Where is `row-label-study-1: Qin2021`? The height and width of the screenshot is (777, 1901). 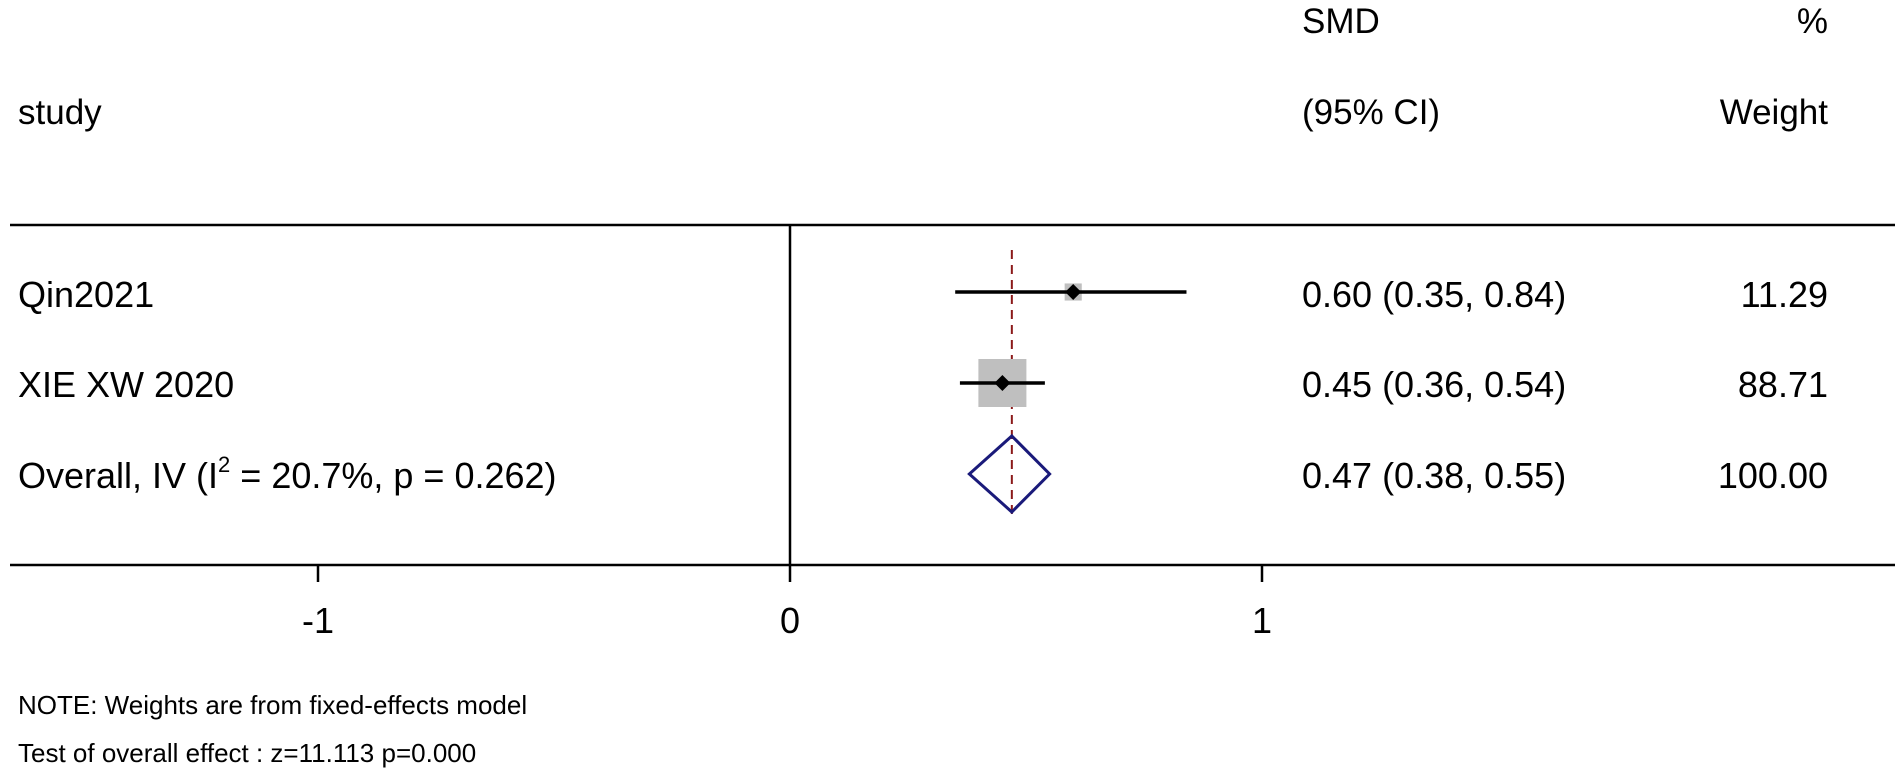 row-label-study-1: Qin2021 is located at coordinates (86, 294).